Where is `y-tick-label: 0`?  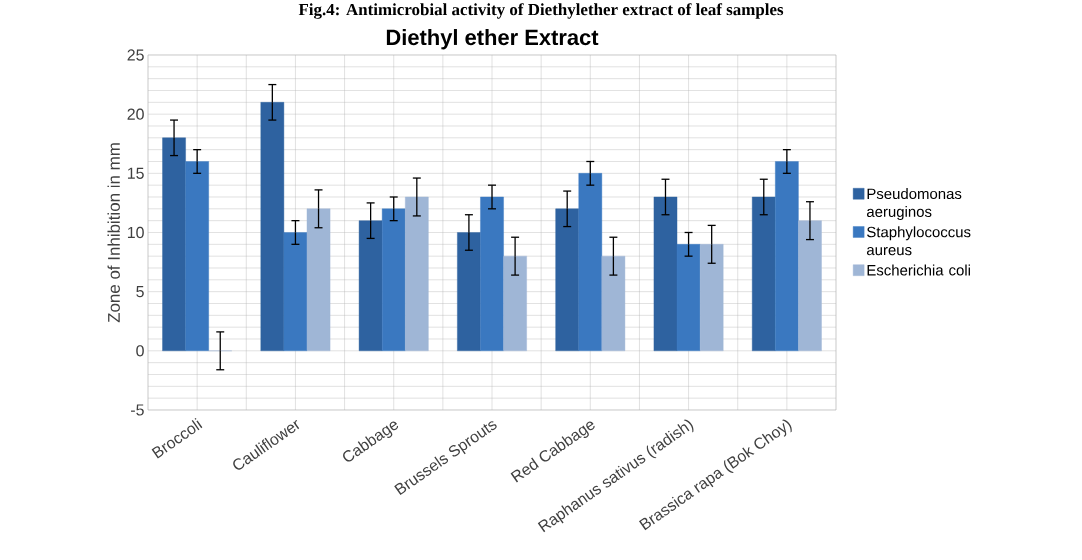
y-tick-label: 0 is located at coordinates (140, 351).